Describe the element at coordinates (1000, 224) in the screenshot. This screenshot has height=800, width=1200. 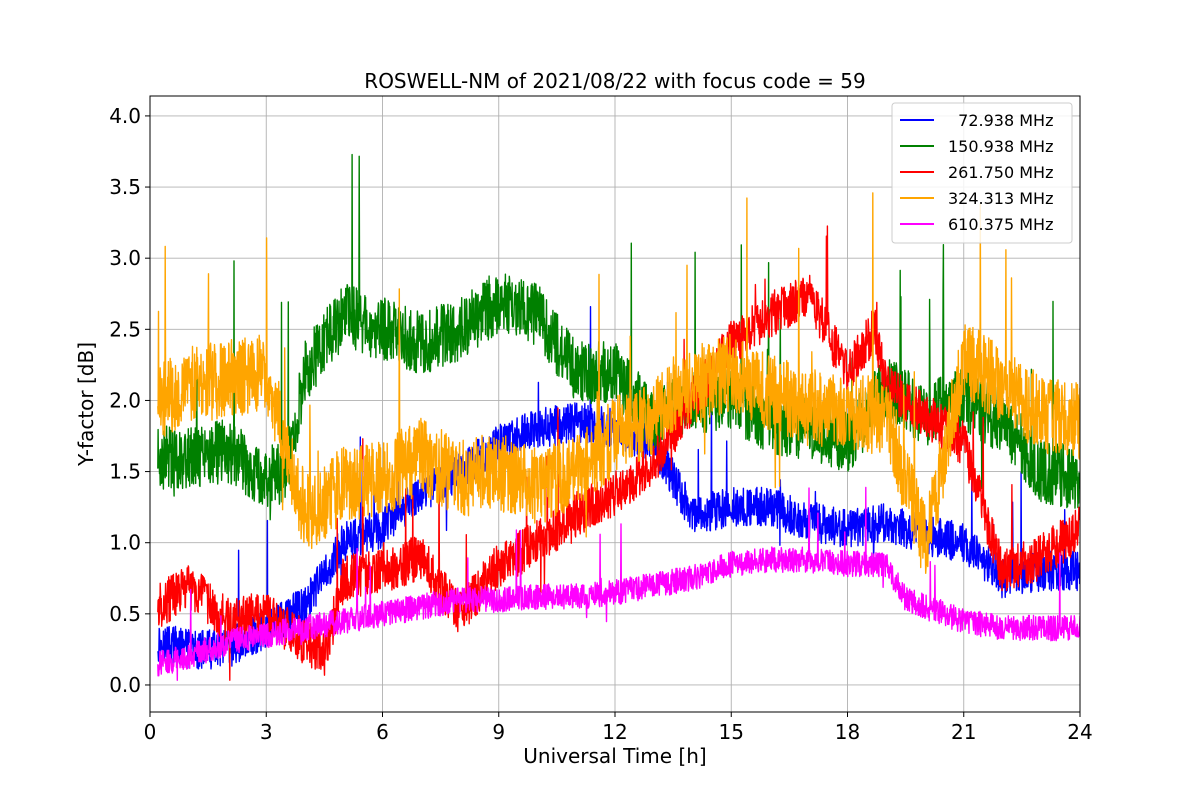
I see `legend-label: 610.375 MHz` at that location.